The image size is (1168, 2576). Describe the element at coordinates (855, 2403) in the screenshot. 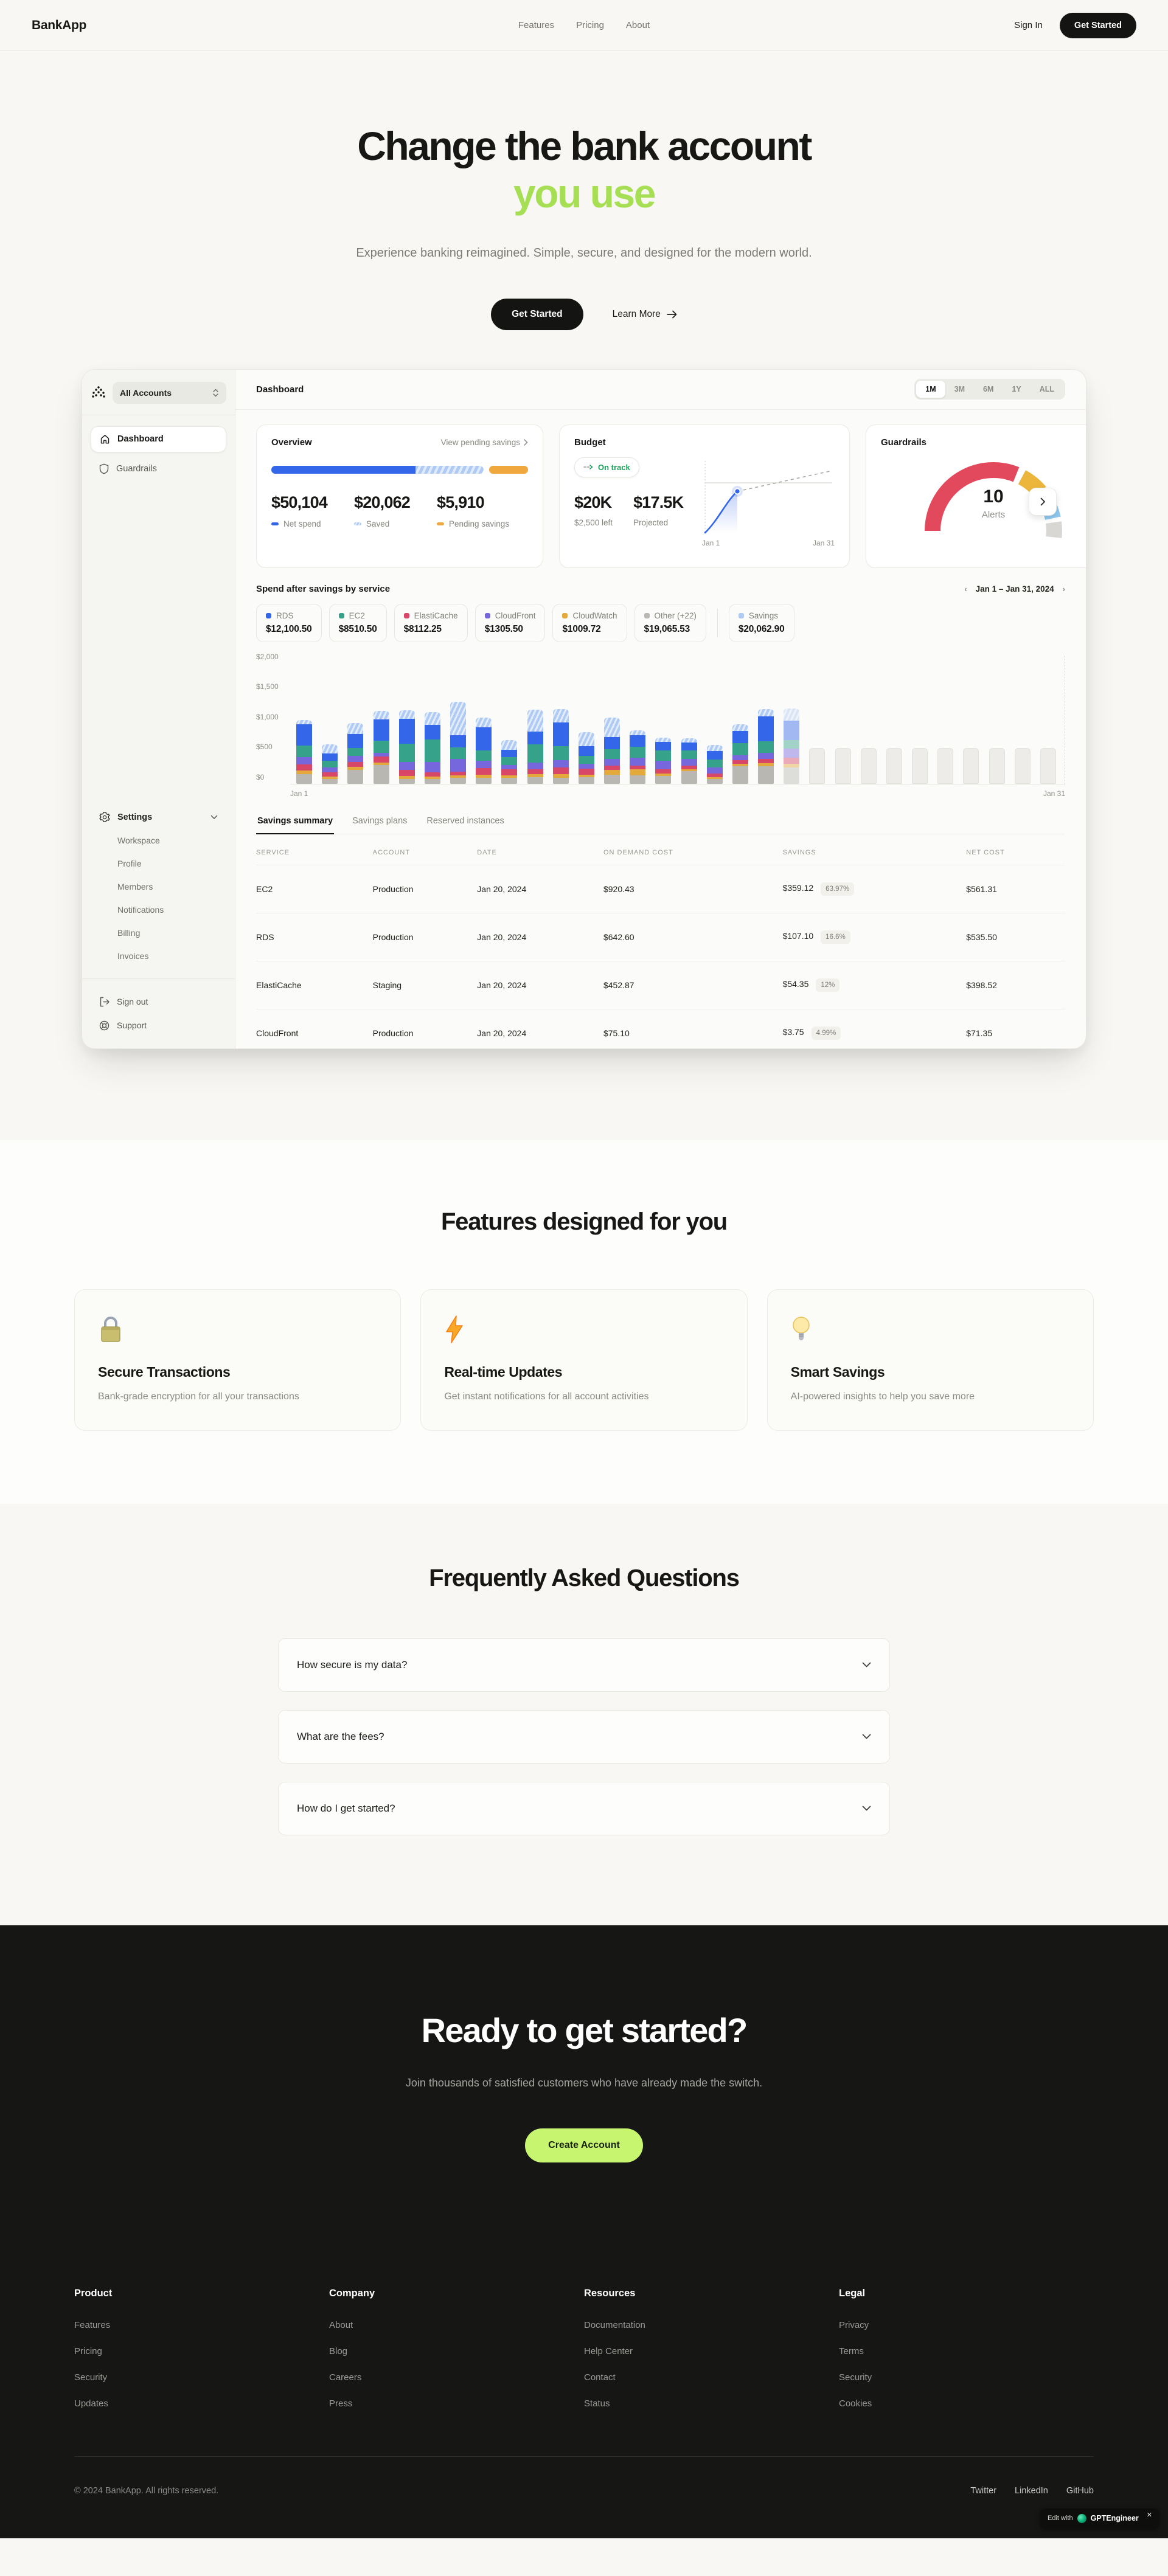

I see `footer-link-cookies: Cookies` at that location.